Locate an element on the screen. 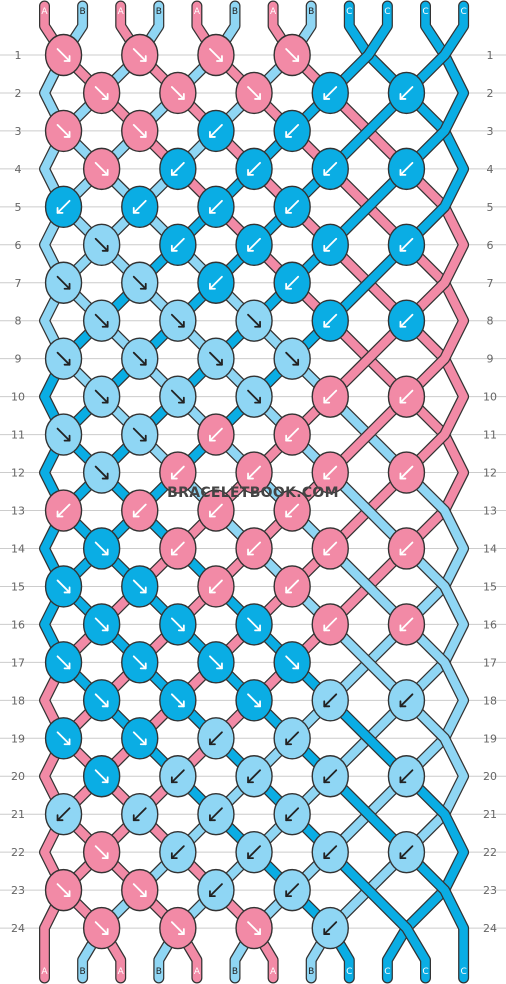 The image size is (506, 984). row-label-left: 11 is located at coordinates (18, 435).